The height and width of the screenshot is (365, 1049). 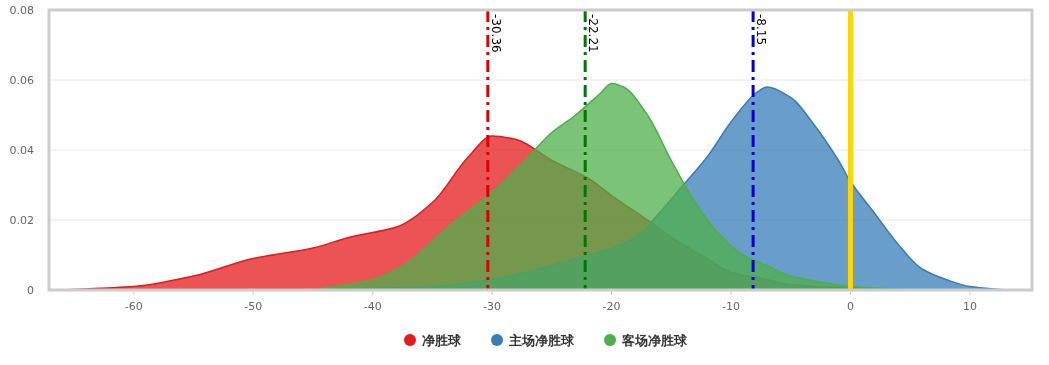 What do you see at coordinates (850, 306) in the screenshot?
I see `x-tick-label: 0` at bounding box center [850, 306].